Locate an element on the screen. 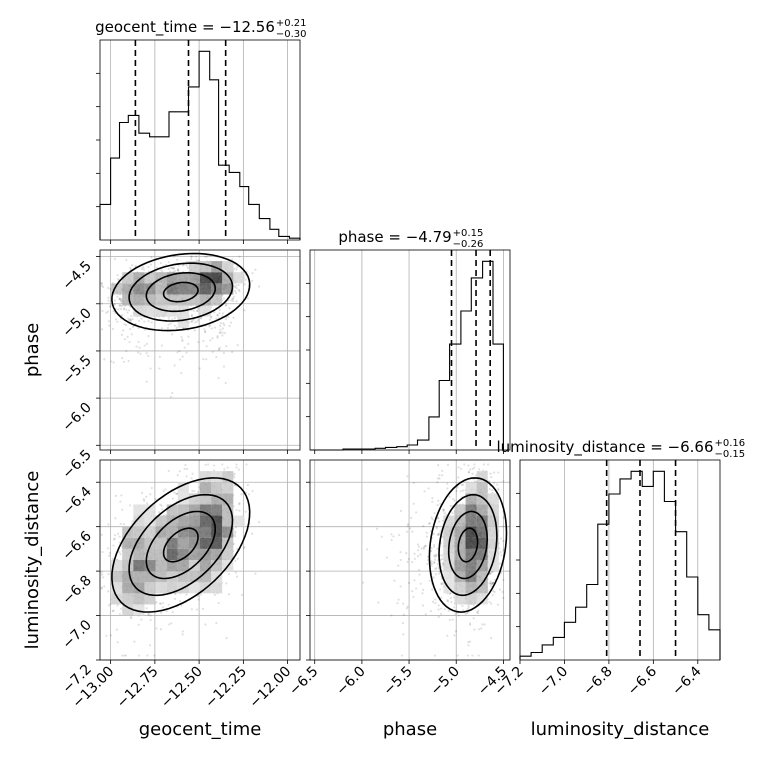  contour-line is located at coordinates (181, 292).